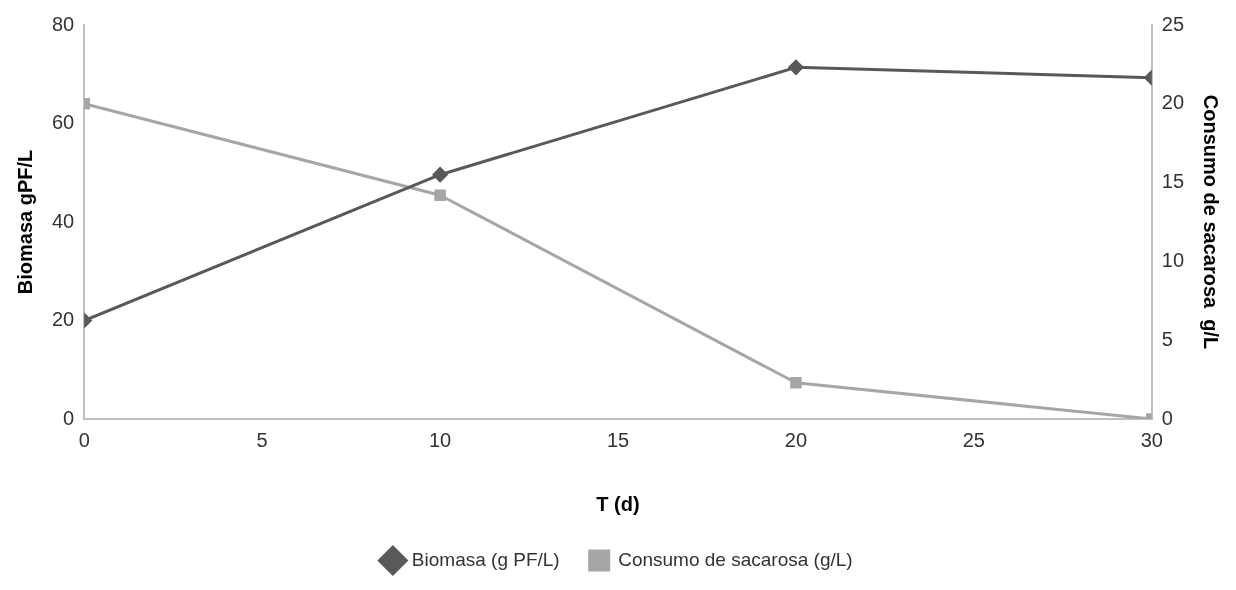 This screenshot has width=1236, height=590. What do you see at coordinates (618, 439) in the screenshot?
I see `x-tick-label: 15` at bounding box center [618, 439].